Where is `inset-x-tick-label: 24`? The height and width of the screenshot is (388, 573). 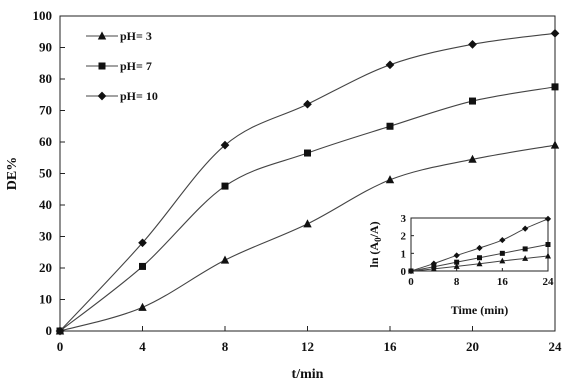
inset-x-tick-label: 24 is located at coordinates (549, 282).